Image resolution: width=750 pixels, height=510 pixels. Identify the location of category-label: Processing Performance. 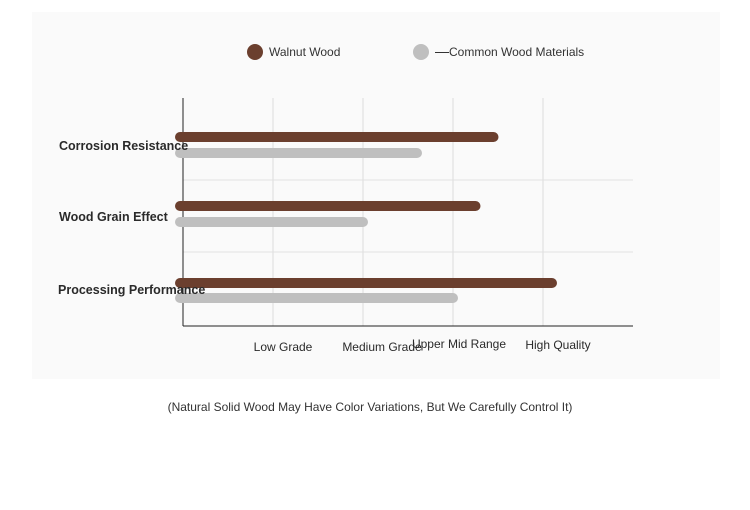
(132, 290).